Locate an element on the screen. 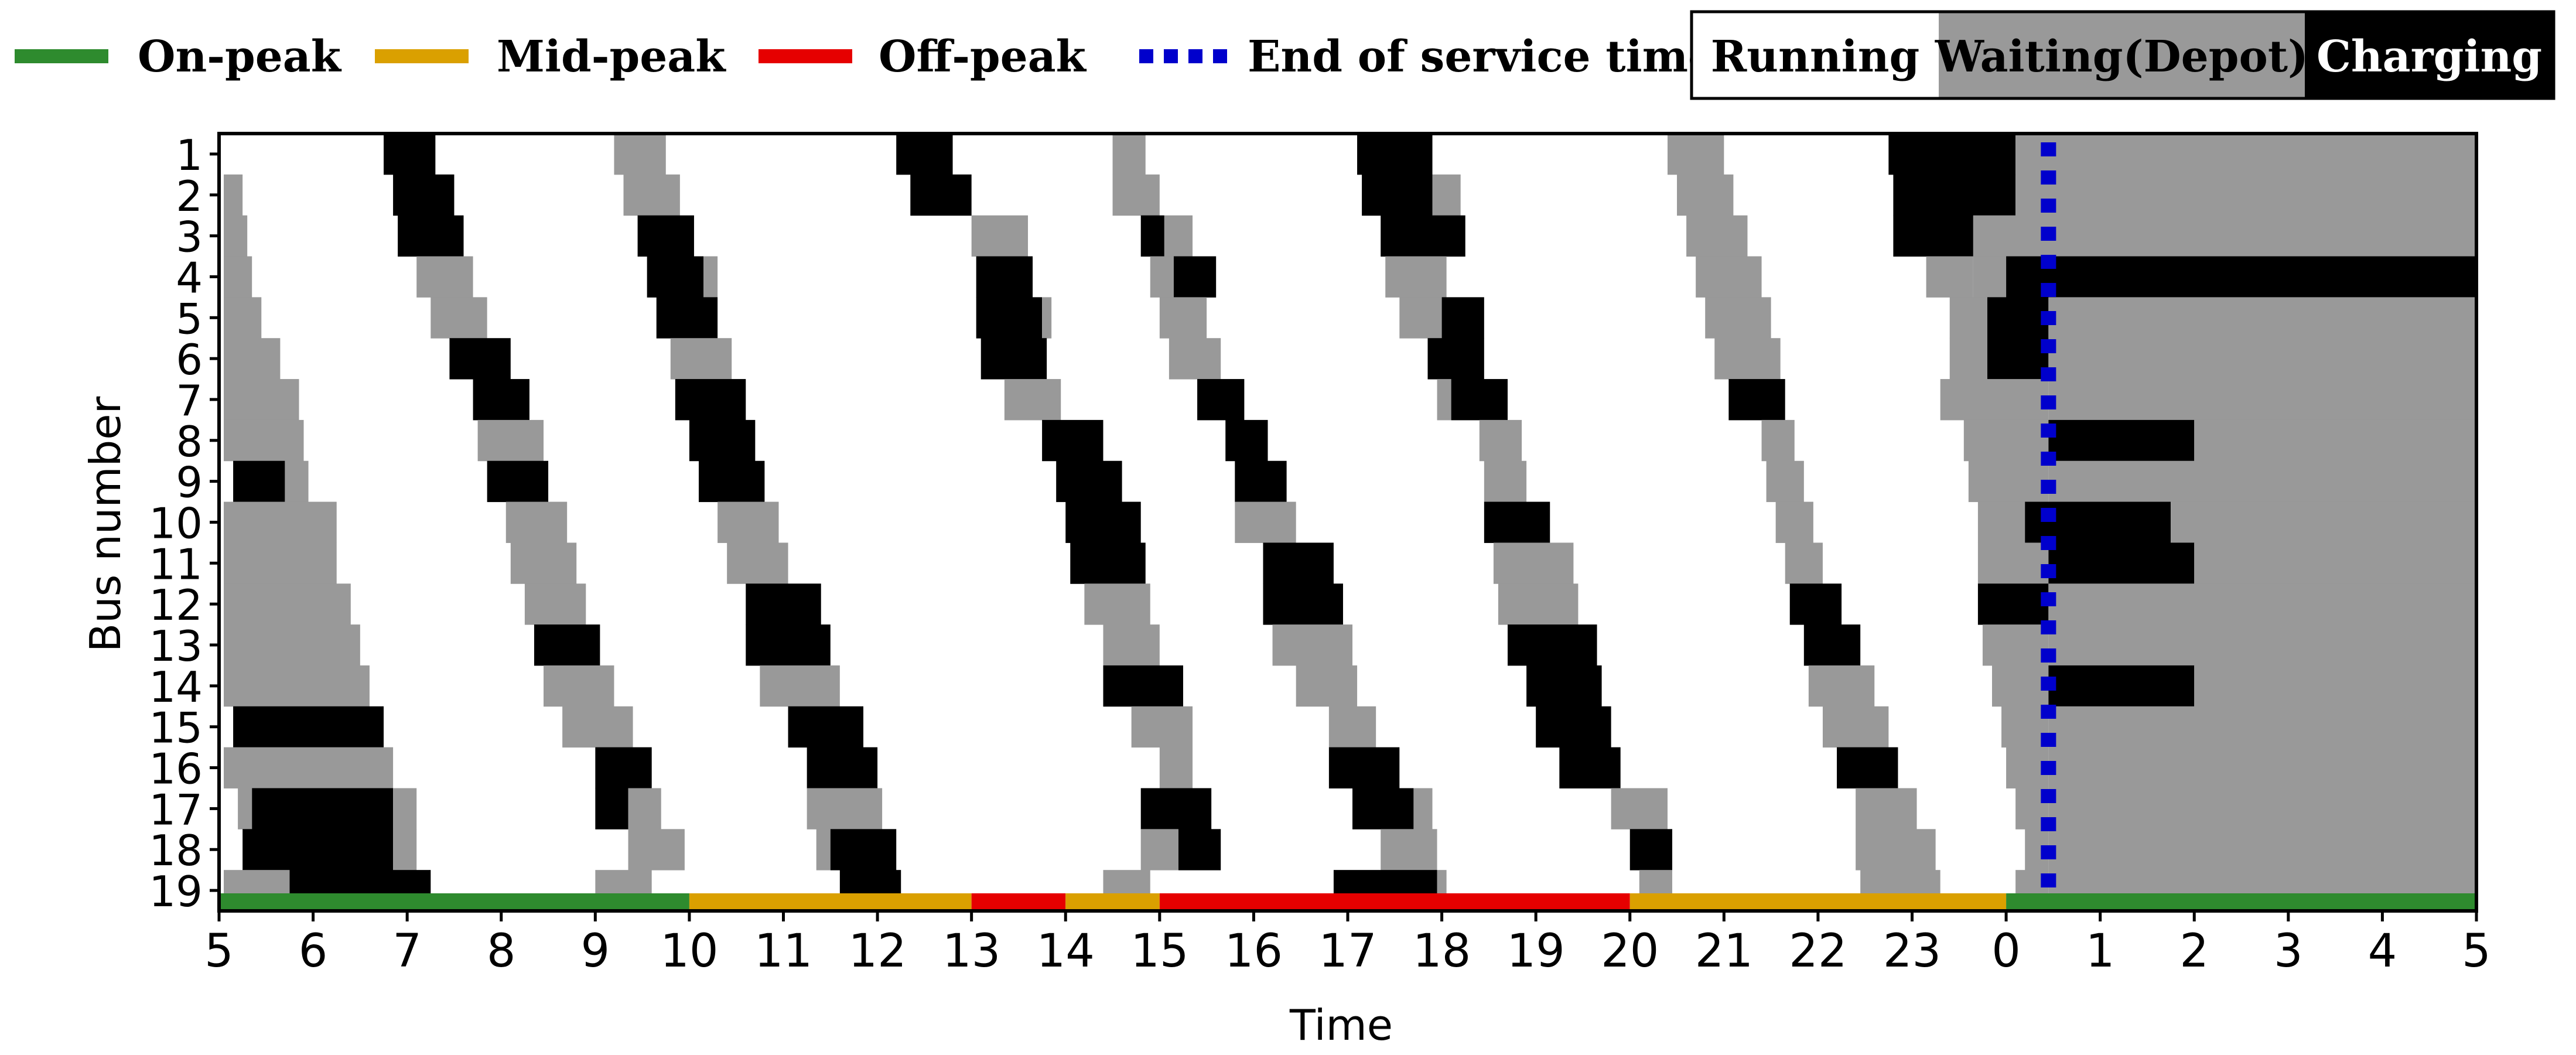 The width and height of the screenshot is (2576, 1055). x-tick-label-10: 15 is located at coordinates (1159, 952).